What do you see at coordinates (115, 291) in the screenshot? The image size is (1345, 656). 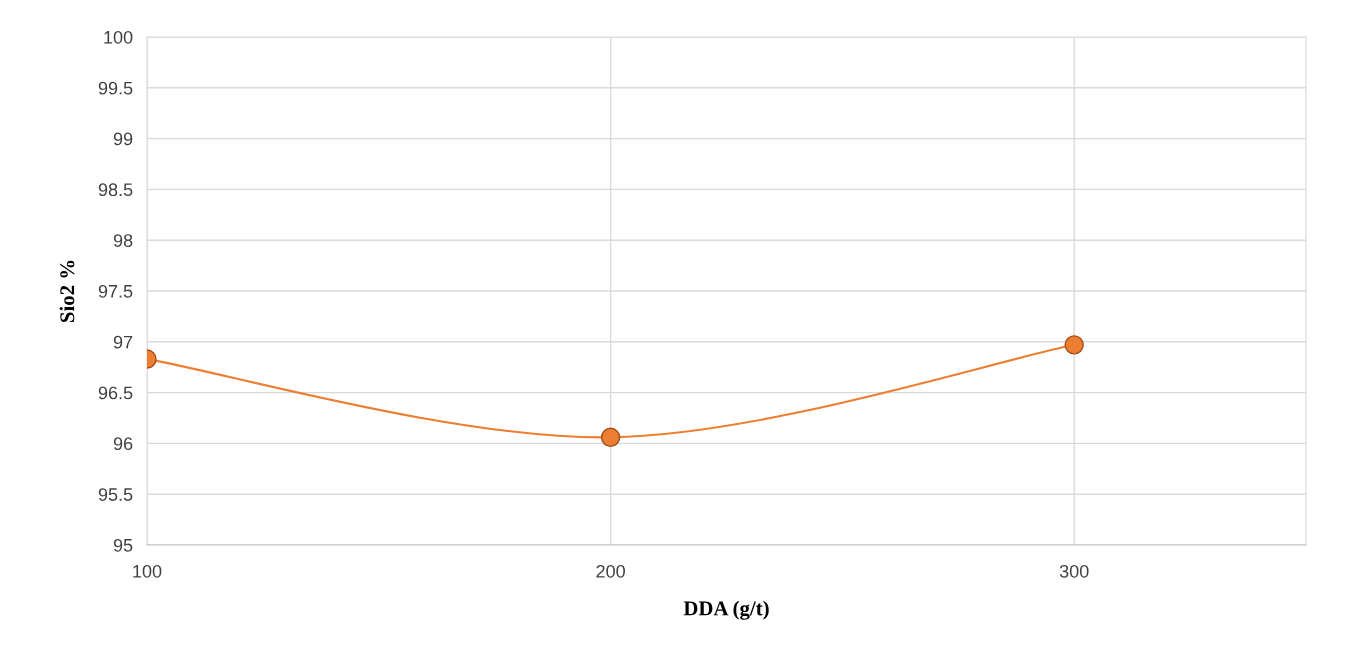 I see `y-tick-label: 97.5` at bounding box center [115, 291].